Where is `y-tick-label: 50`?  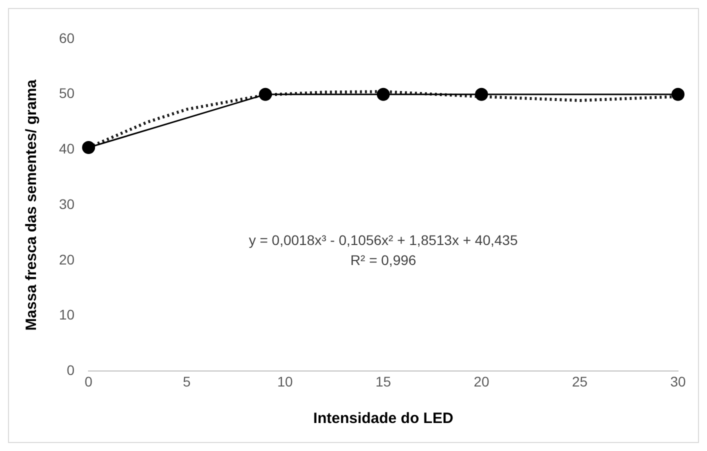
y-tick-label: 50 is located at coordinates (66, 93).